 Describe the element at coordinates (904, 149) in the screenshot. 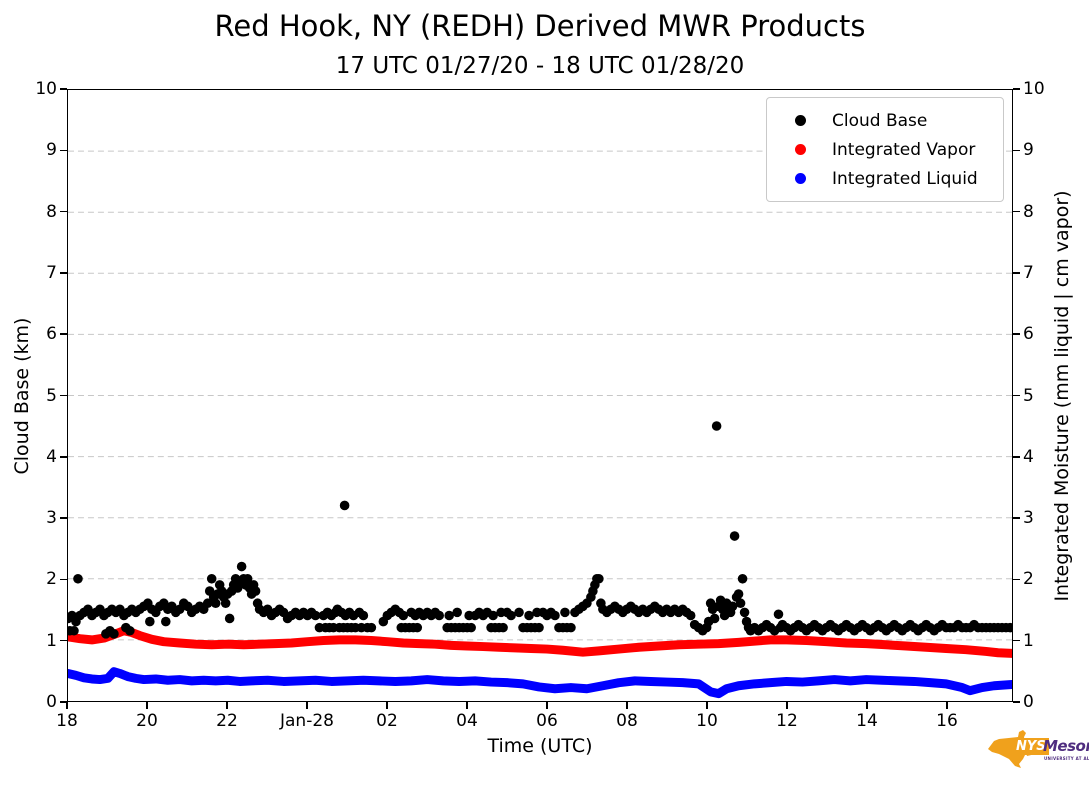

I see `legend-label: Integrated Vapor` at that location.